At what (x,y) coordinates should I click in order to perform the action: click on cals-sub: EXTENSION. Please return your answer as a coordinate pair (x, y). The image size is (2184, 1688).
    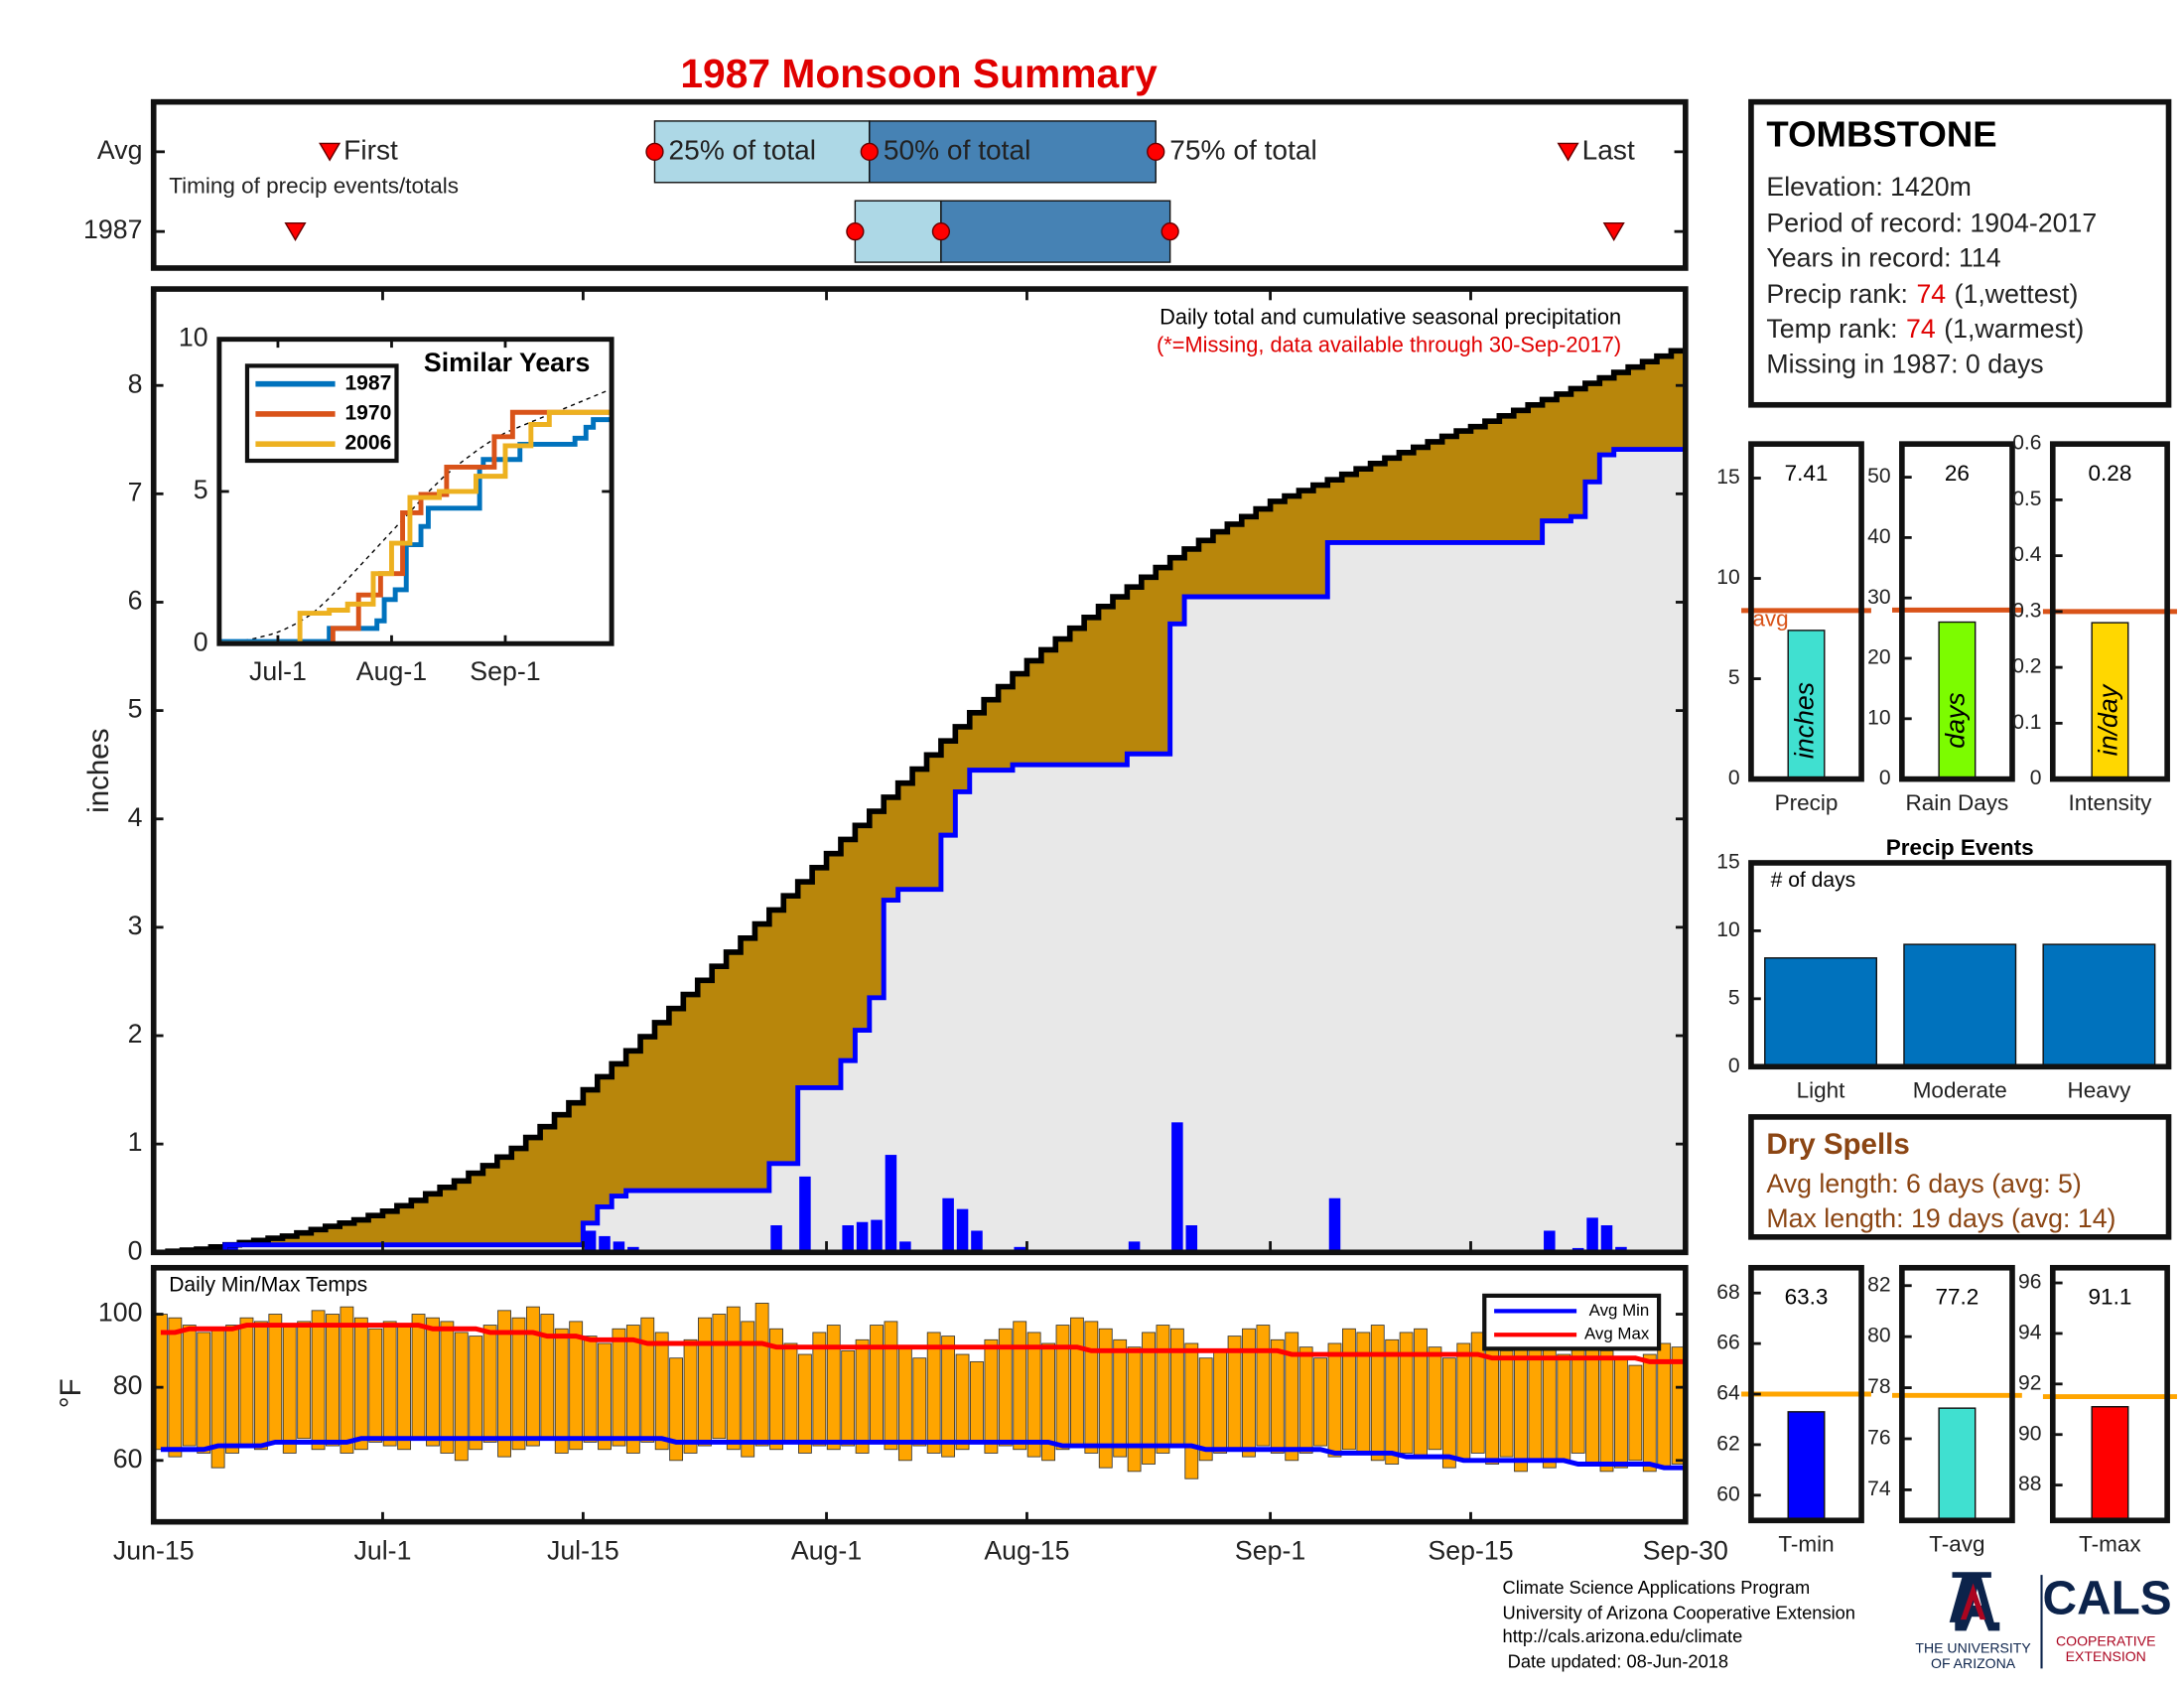
    Looking at the image, I should click on (2106, 1656).